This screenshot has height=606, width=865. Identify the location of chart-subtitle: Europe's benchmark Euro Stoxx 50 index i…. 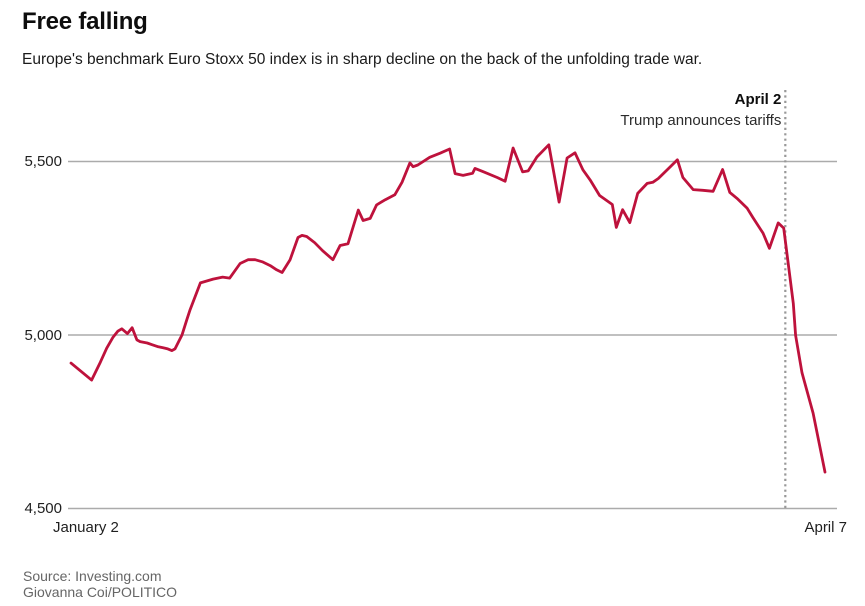
(362, 59).